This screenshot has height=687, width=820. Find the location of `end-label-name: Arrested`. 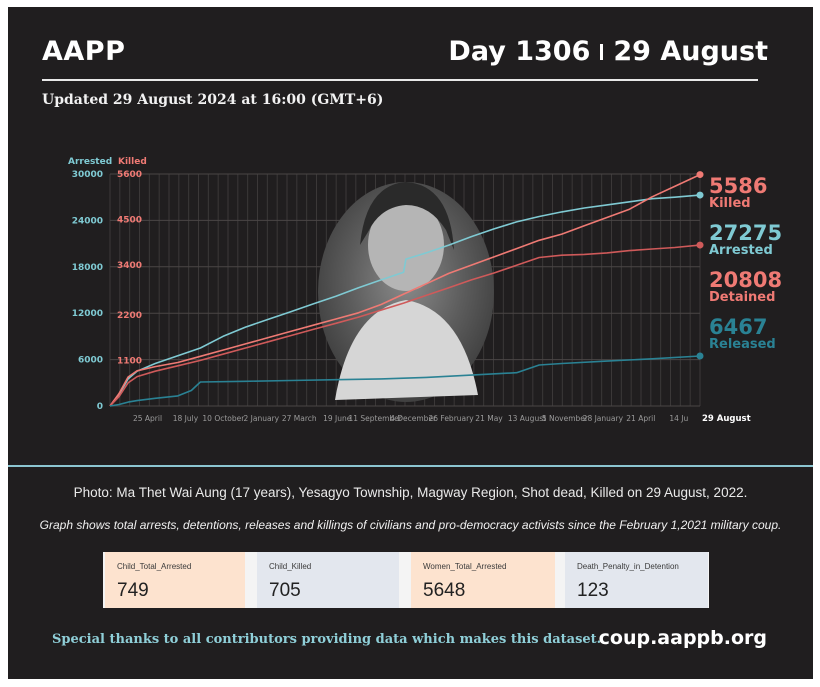

end-label-name: Arrested is located at coordinates (741, 250).